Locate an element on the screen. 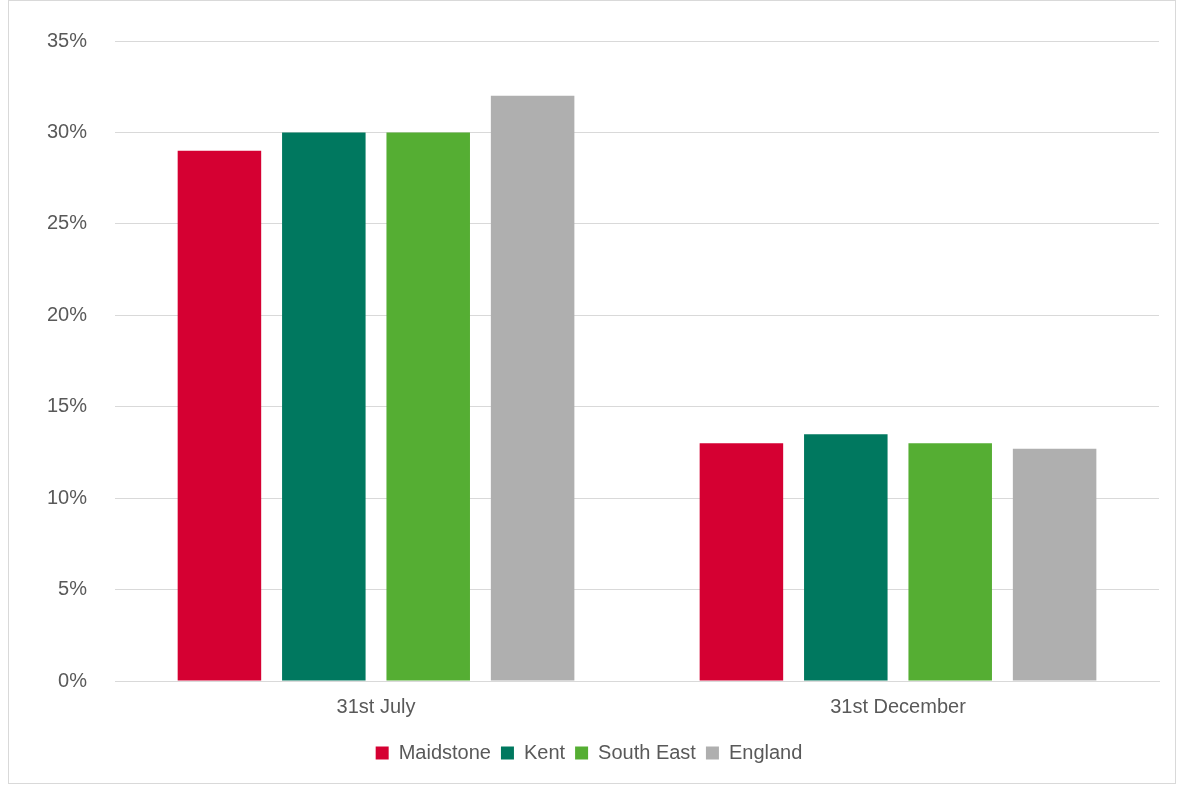  y-tick-label: 30% is located at coordinates (67, 130).